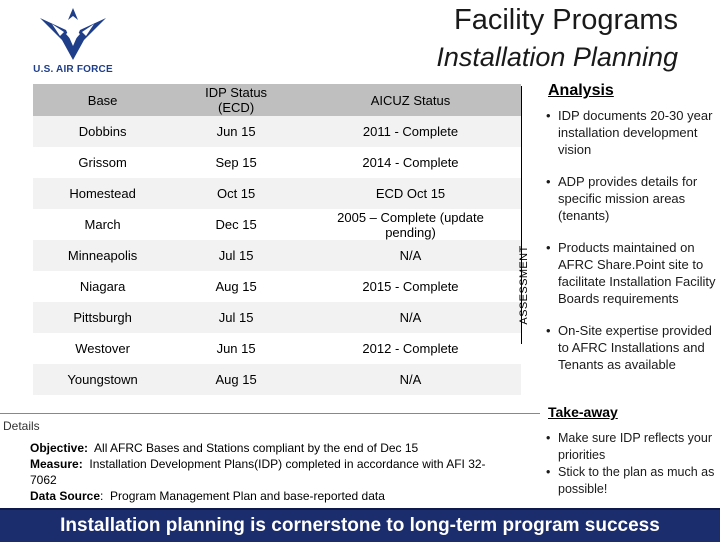  I want to click on cell-base: Niagara, so click(103, 286).